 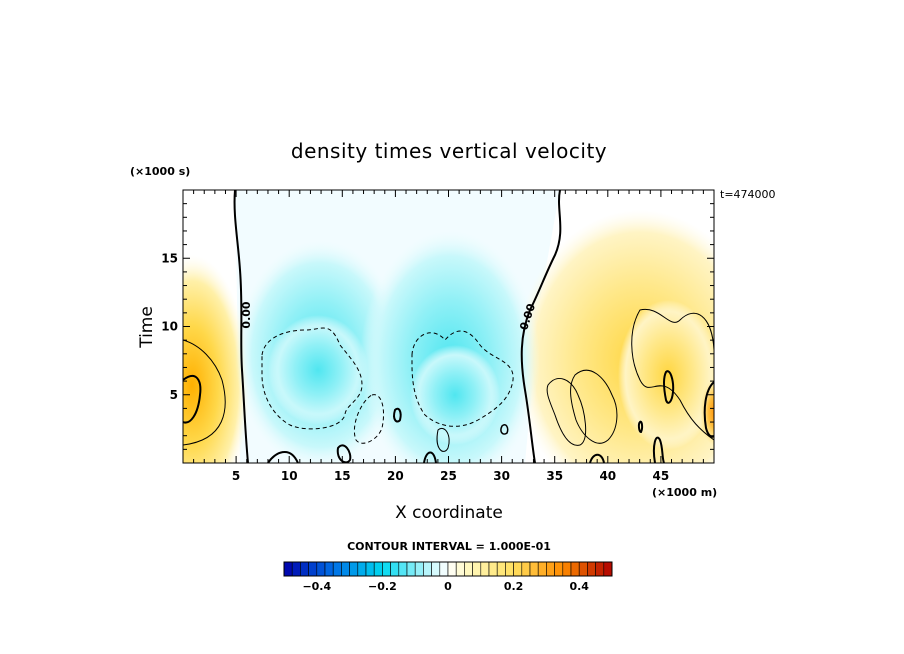 What do you see at coordinates (748, 194) in the screenshot?
I see `time-stamp: t=474000` at bounding box center [748, 194].